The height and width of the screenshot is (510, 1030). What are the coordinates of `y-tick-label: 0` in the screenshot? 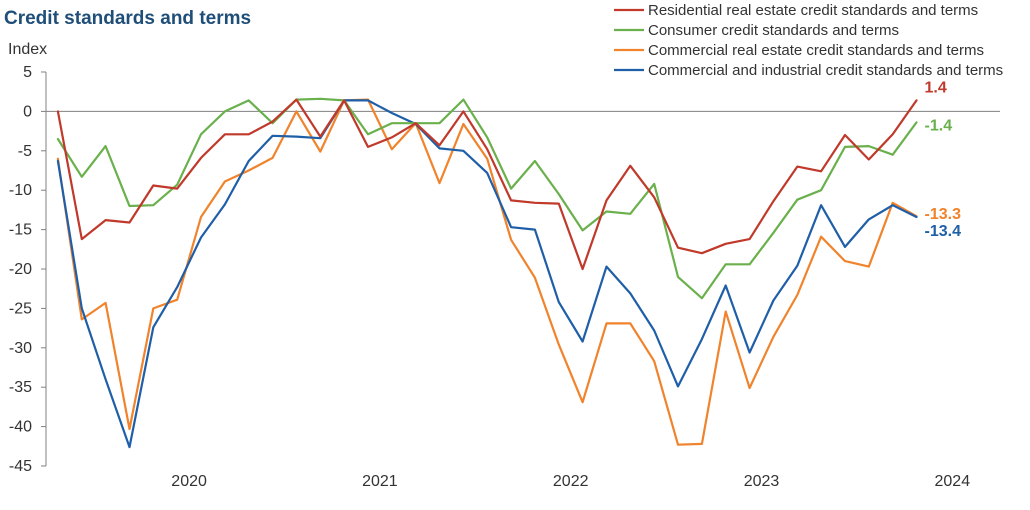 It's located at (27, 111).